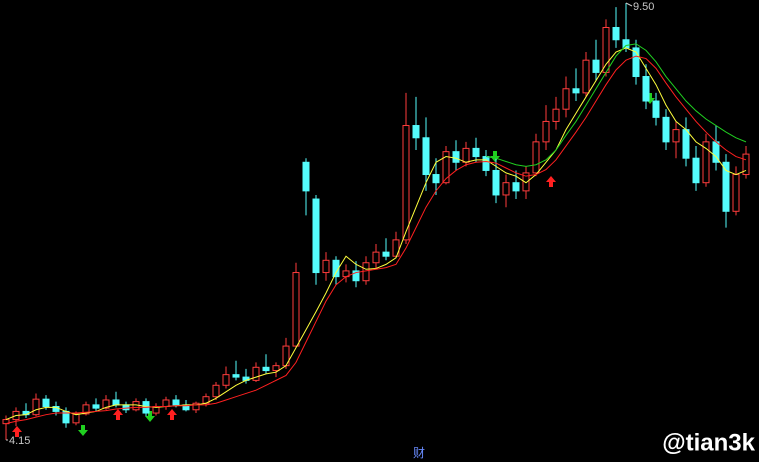 The width and height of the screenshot is (759, 462). I want to click on moving-average-line, so click(616, 105).